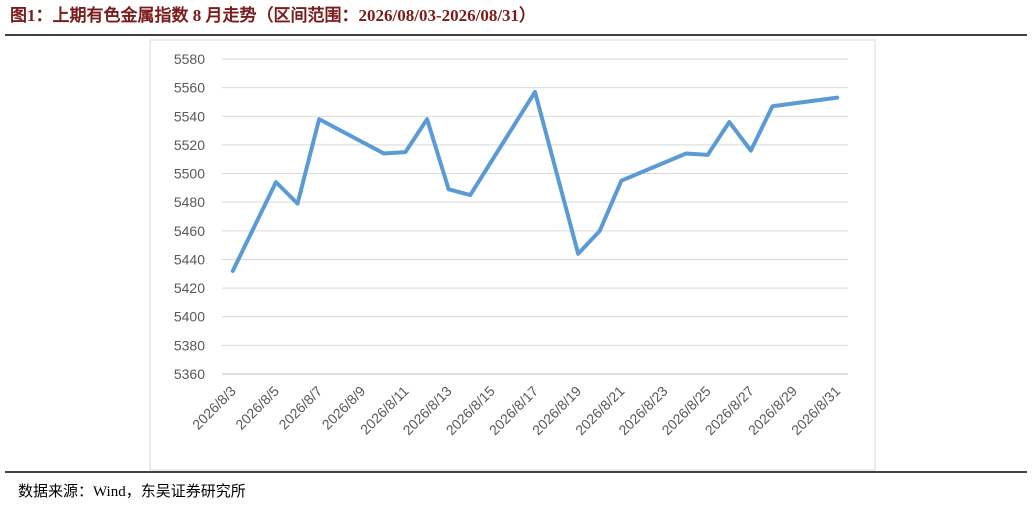 The image size is (1032, 505). I want to click on y-tick-label: 5500, so click(189, 174).